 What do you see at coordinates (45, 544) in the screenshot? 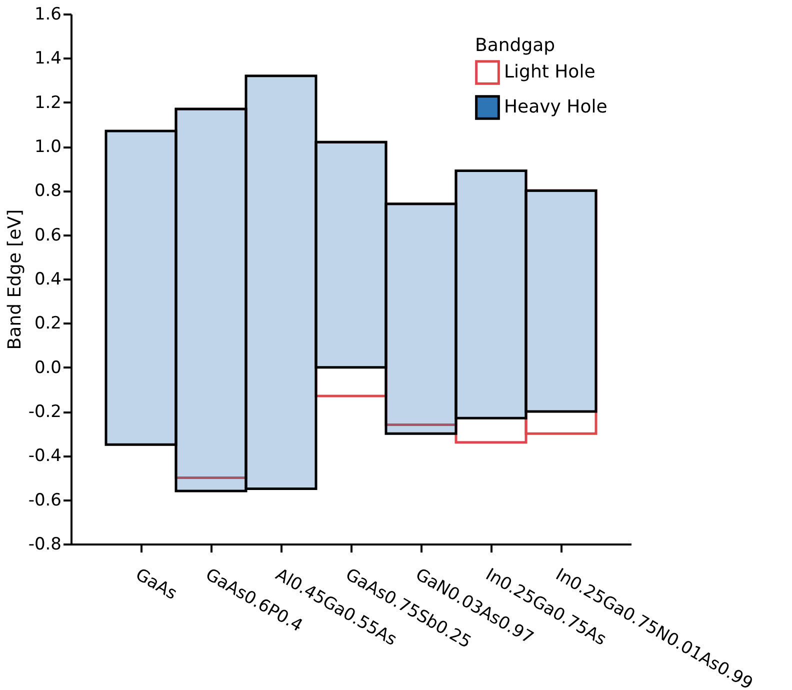
I see `y-tick-label: -0.8` at bounding box center [45, 544].